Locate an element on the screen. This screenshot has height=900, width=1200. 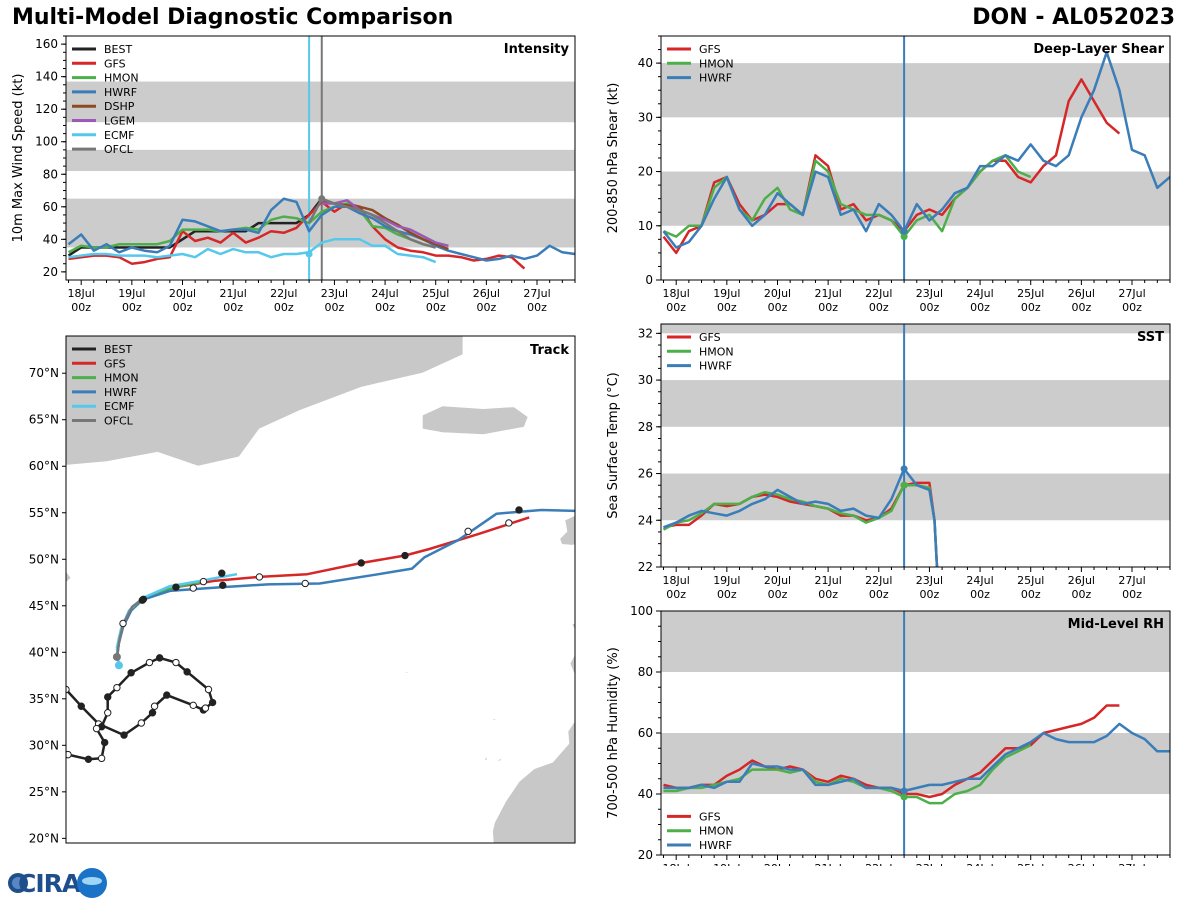
sst-xtick-label: 20Jul is located at coordinates (777, 580).